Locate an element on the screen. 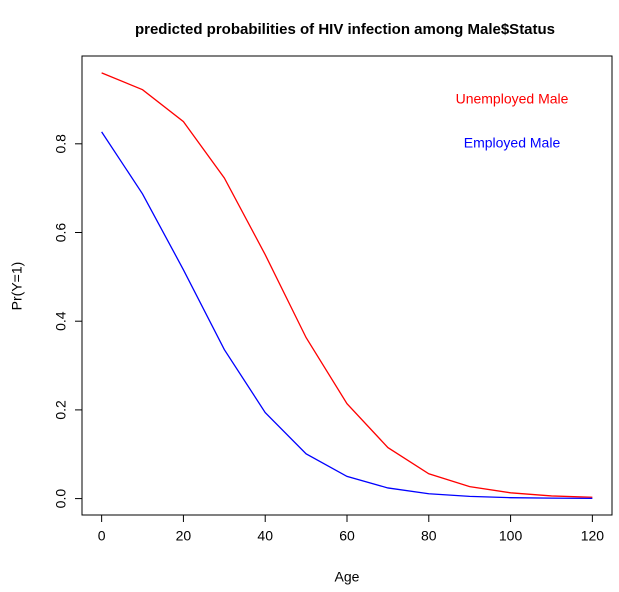 The height and width of the screenshot is (592, 619). y-tick-label: 0.6 is located at coordinates (61, 233).